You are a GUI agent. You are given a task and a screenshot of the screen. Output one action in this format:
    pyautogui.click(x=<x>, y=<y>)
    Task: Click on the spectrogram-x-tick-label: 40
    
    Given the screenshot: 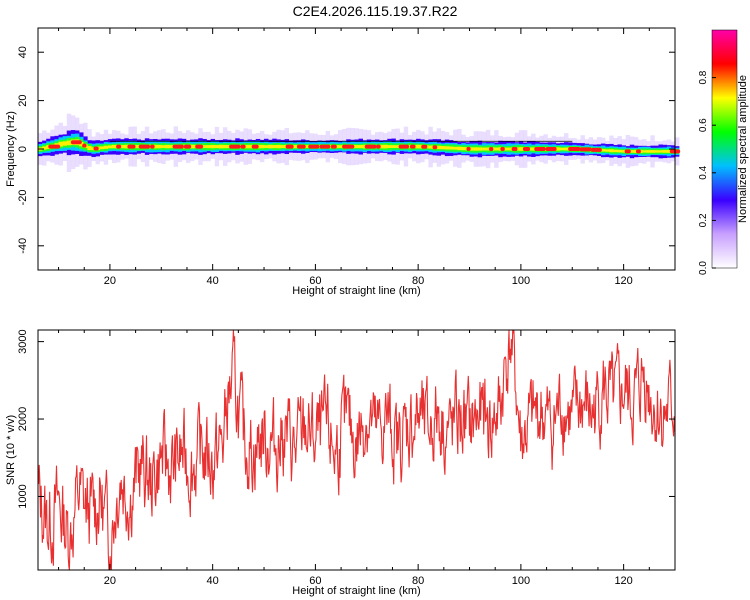 What is the action you would take?
    pyautogui.click(x=213, y=281)
    